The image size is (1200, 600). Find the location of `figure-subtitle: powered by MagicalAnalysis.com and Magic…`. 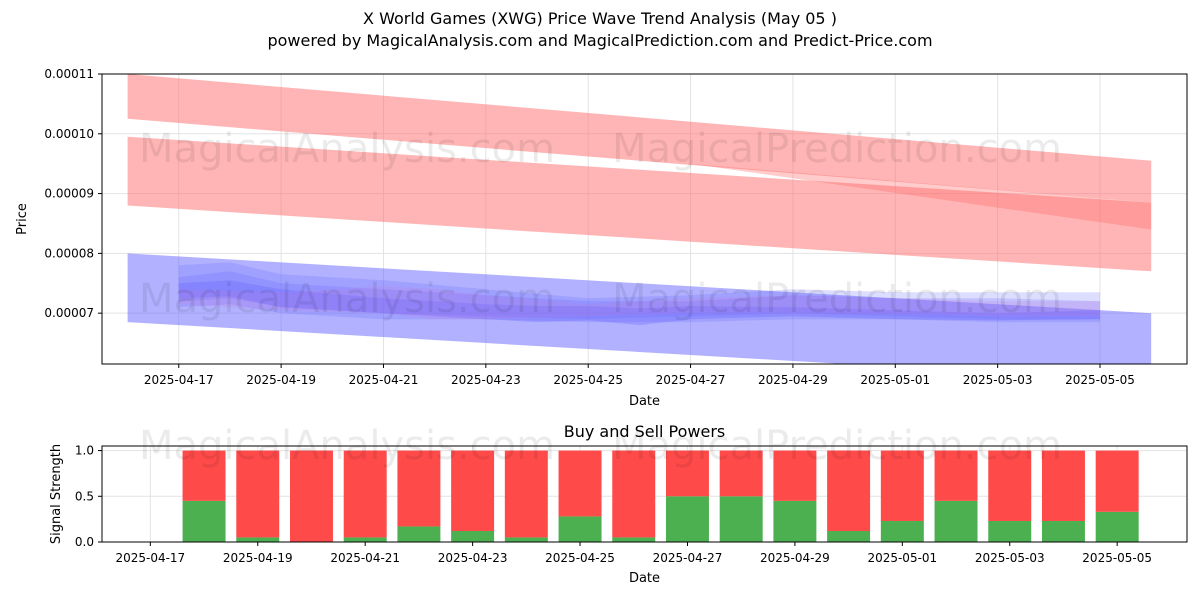

figure-subtitle: powered by MagicalAnalysis.com and Magic… is located at coordinates (600, 40).